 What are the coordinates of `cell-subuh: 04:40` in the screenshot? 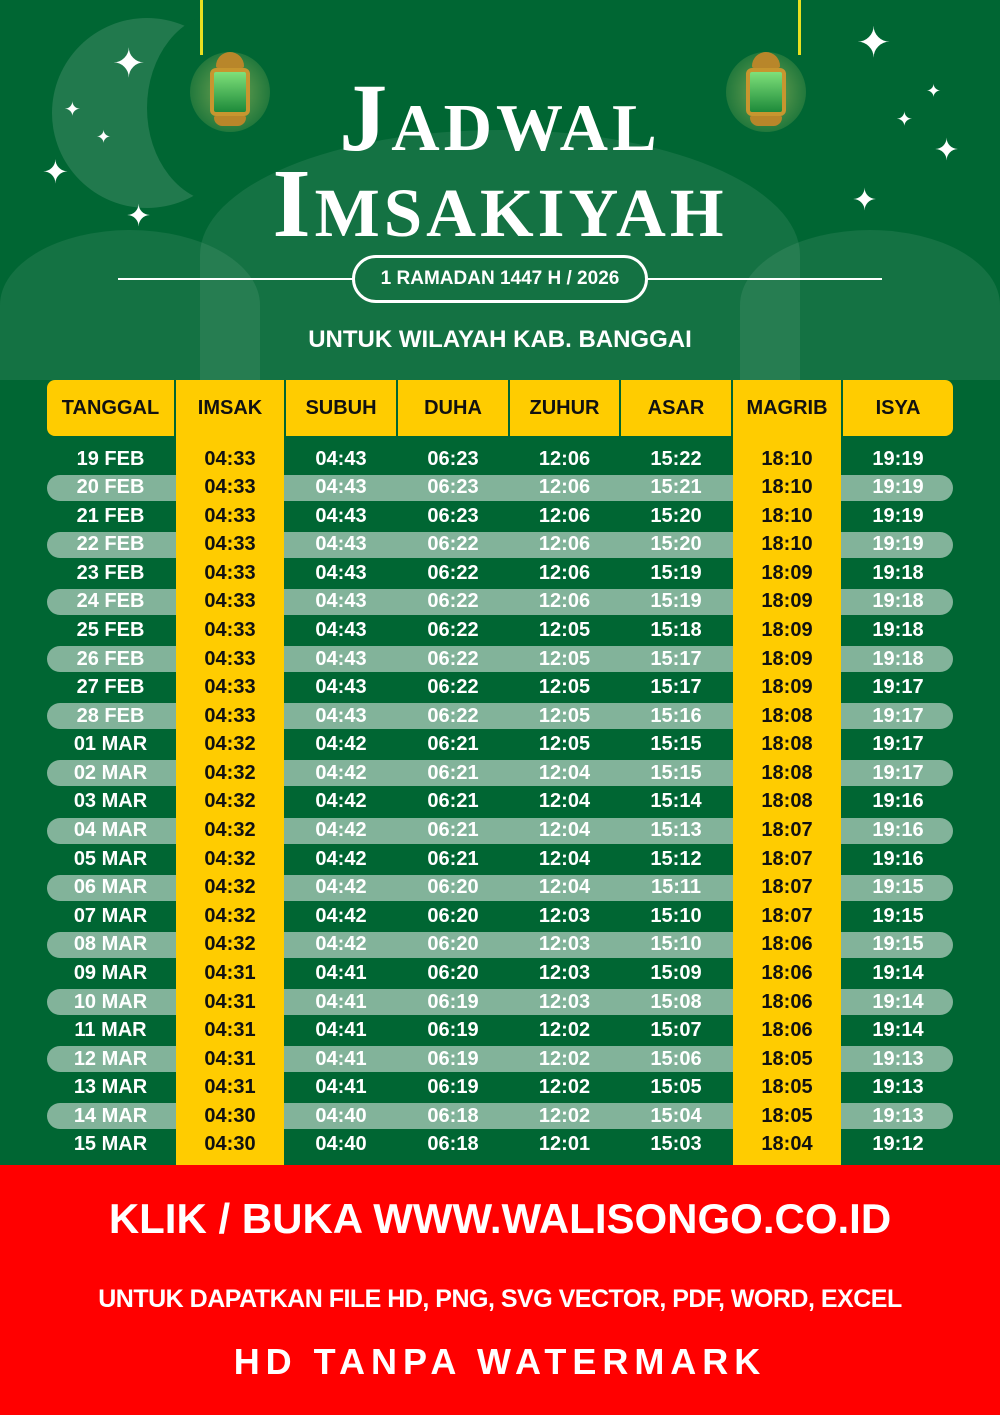 It's located at (341, 1116).